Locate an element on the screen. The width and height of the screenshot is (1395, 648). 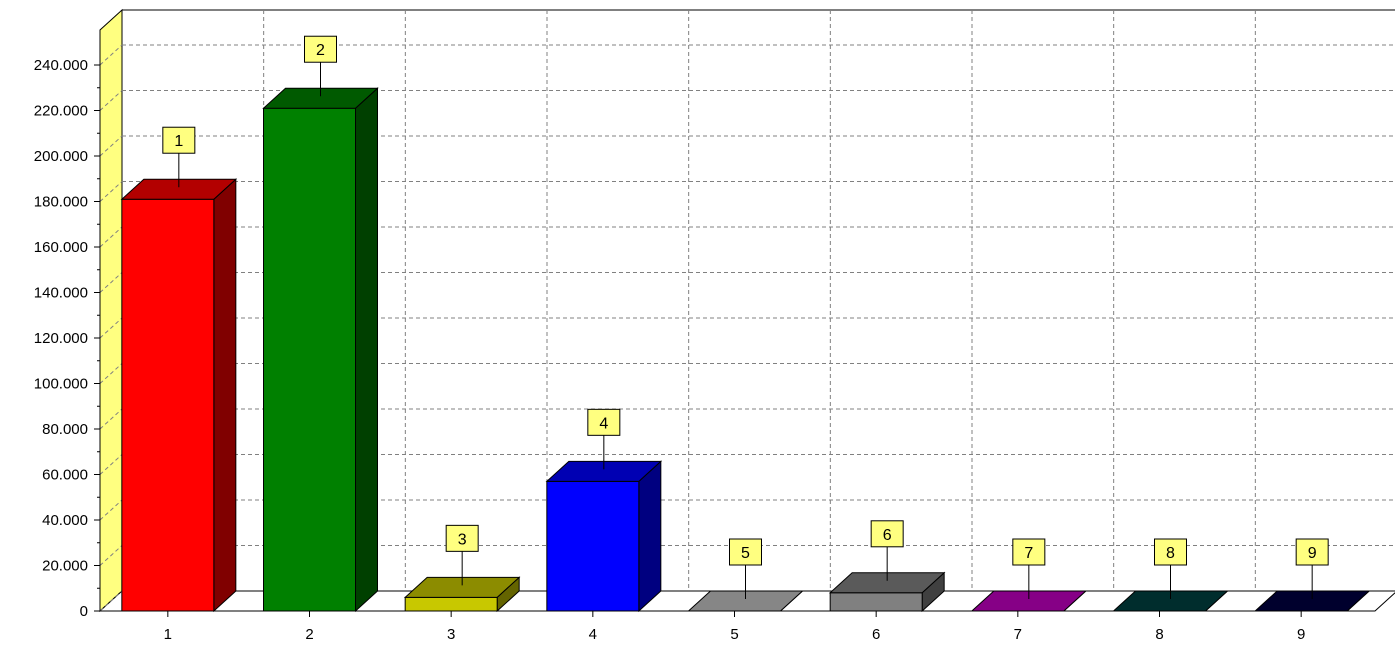
y-tick-label: 100.000 is located at coordinates (61, 384).